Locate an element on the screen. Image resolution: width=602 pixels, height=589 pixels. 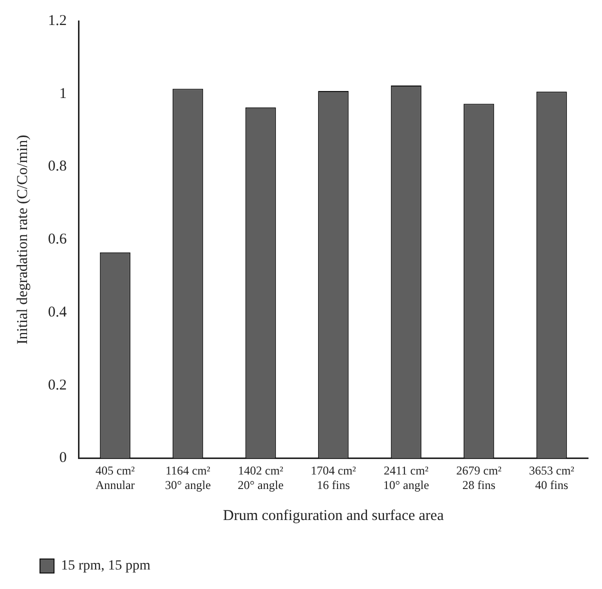
x-tick-label: 1164 cm² 30° angle is located at coordinates (187, 478).